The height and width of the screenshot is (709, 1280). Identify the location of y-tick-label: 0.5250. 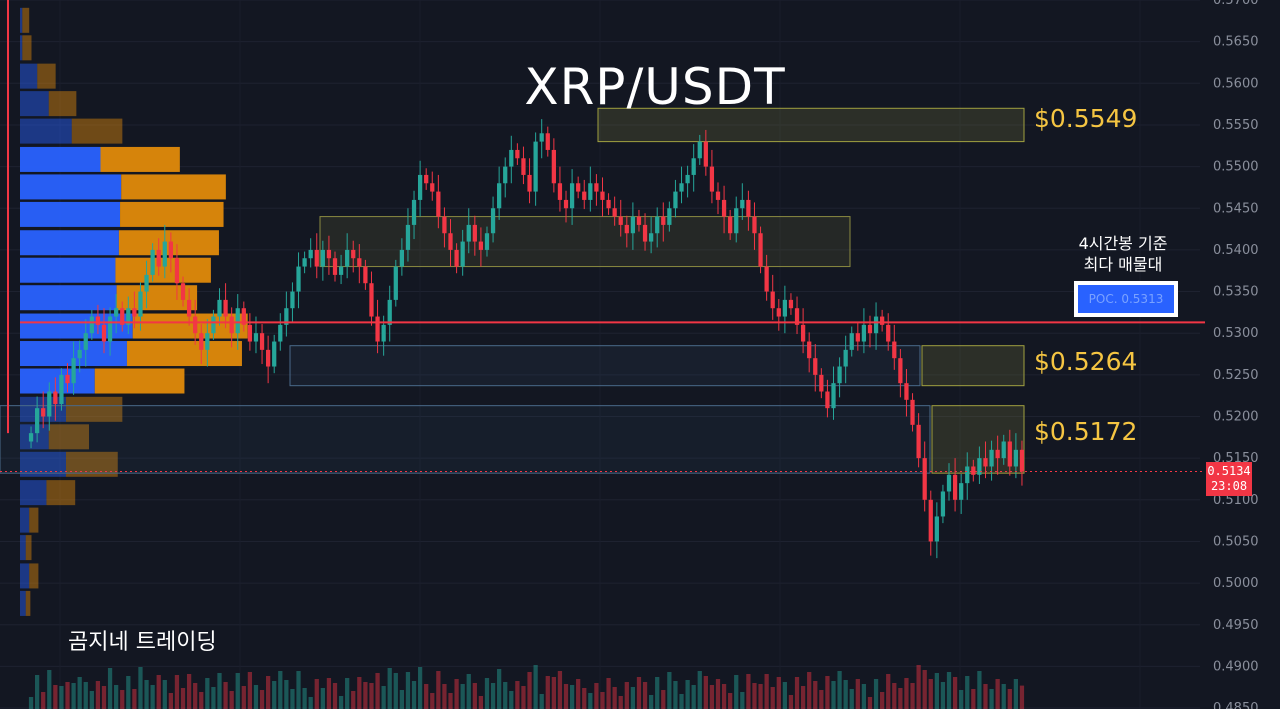
(1236, 375).